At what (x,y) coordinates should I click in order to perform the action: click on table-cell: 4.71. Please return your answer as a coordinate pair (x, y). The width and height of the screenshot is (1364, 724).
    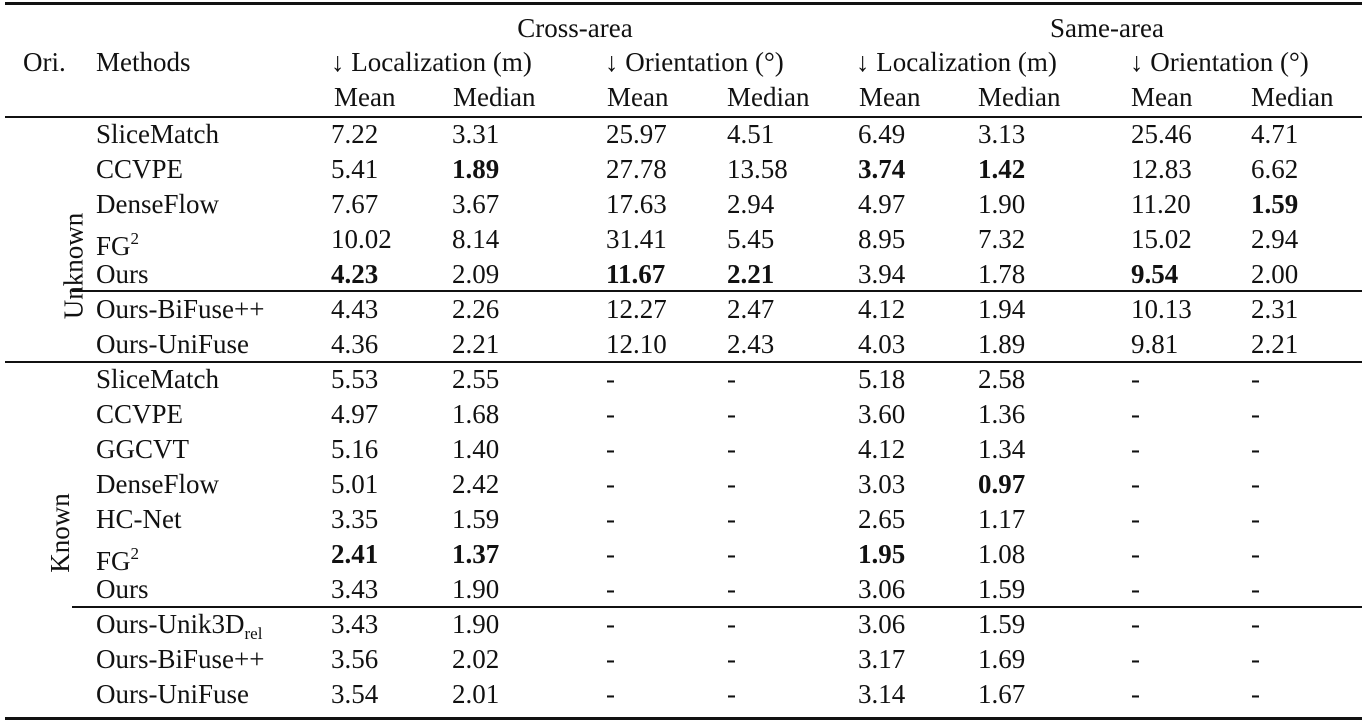
    Looking at the image, I should click on (1275, 134).